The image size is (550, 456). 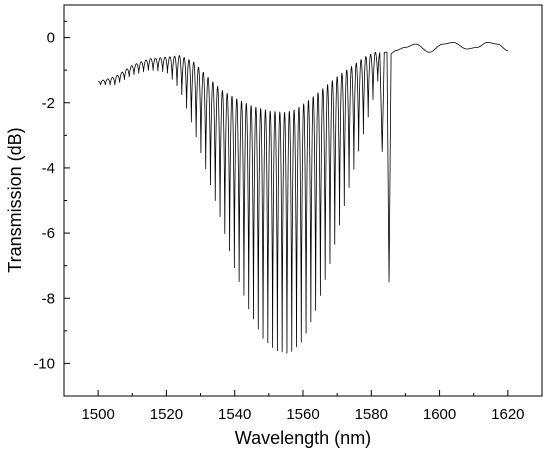 I want to click on x-tick-label: 1500, so click(x=97, y=414).